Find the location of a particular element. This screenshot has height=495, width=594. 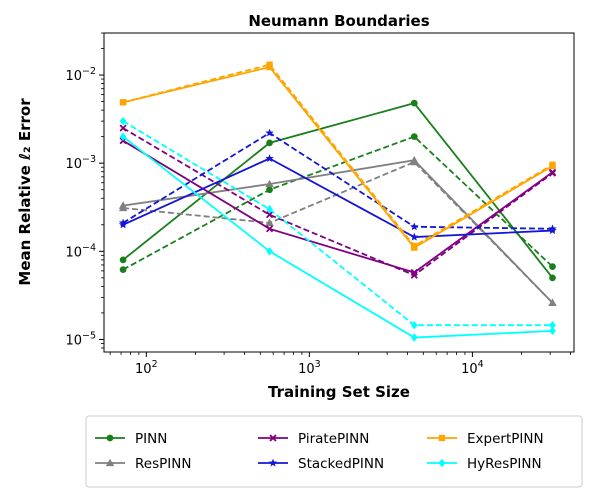

x-tick-label: 10² is located at coordinates (146, 368).